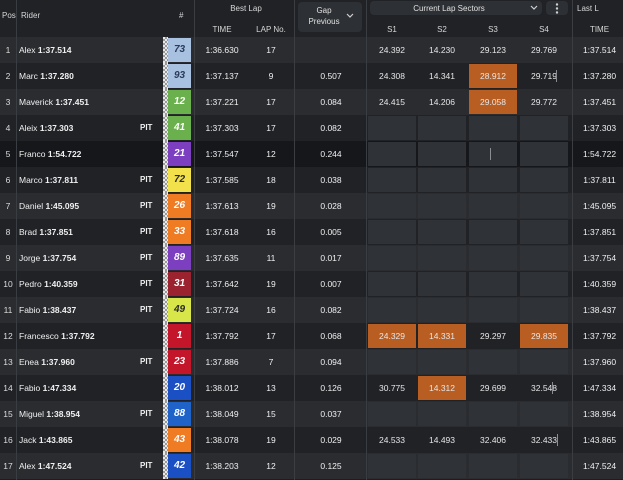 This screenshot has width=623, height=480. I want to click on rider-name: Pedro 1:40.359, so click(48, 284).